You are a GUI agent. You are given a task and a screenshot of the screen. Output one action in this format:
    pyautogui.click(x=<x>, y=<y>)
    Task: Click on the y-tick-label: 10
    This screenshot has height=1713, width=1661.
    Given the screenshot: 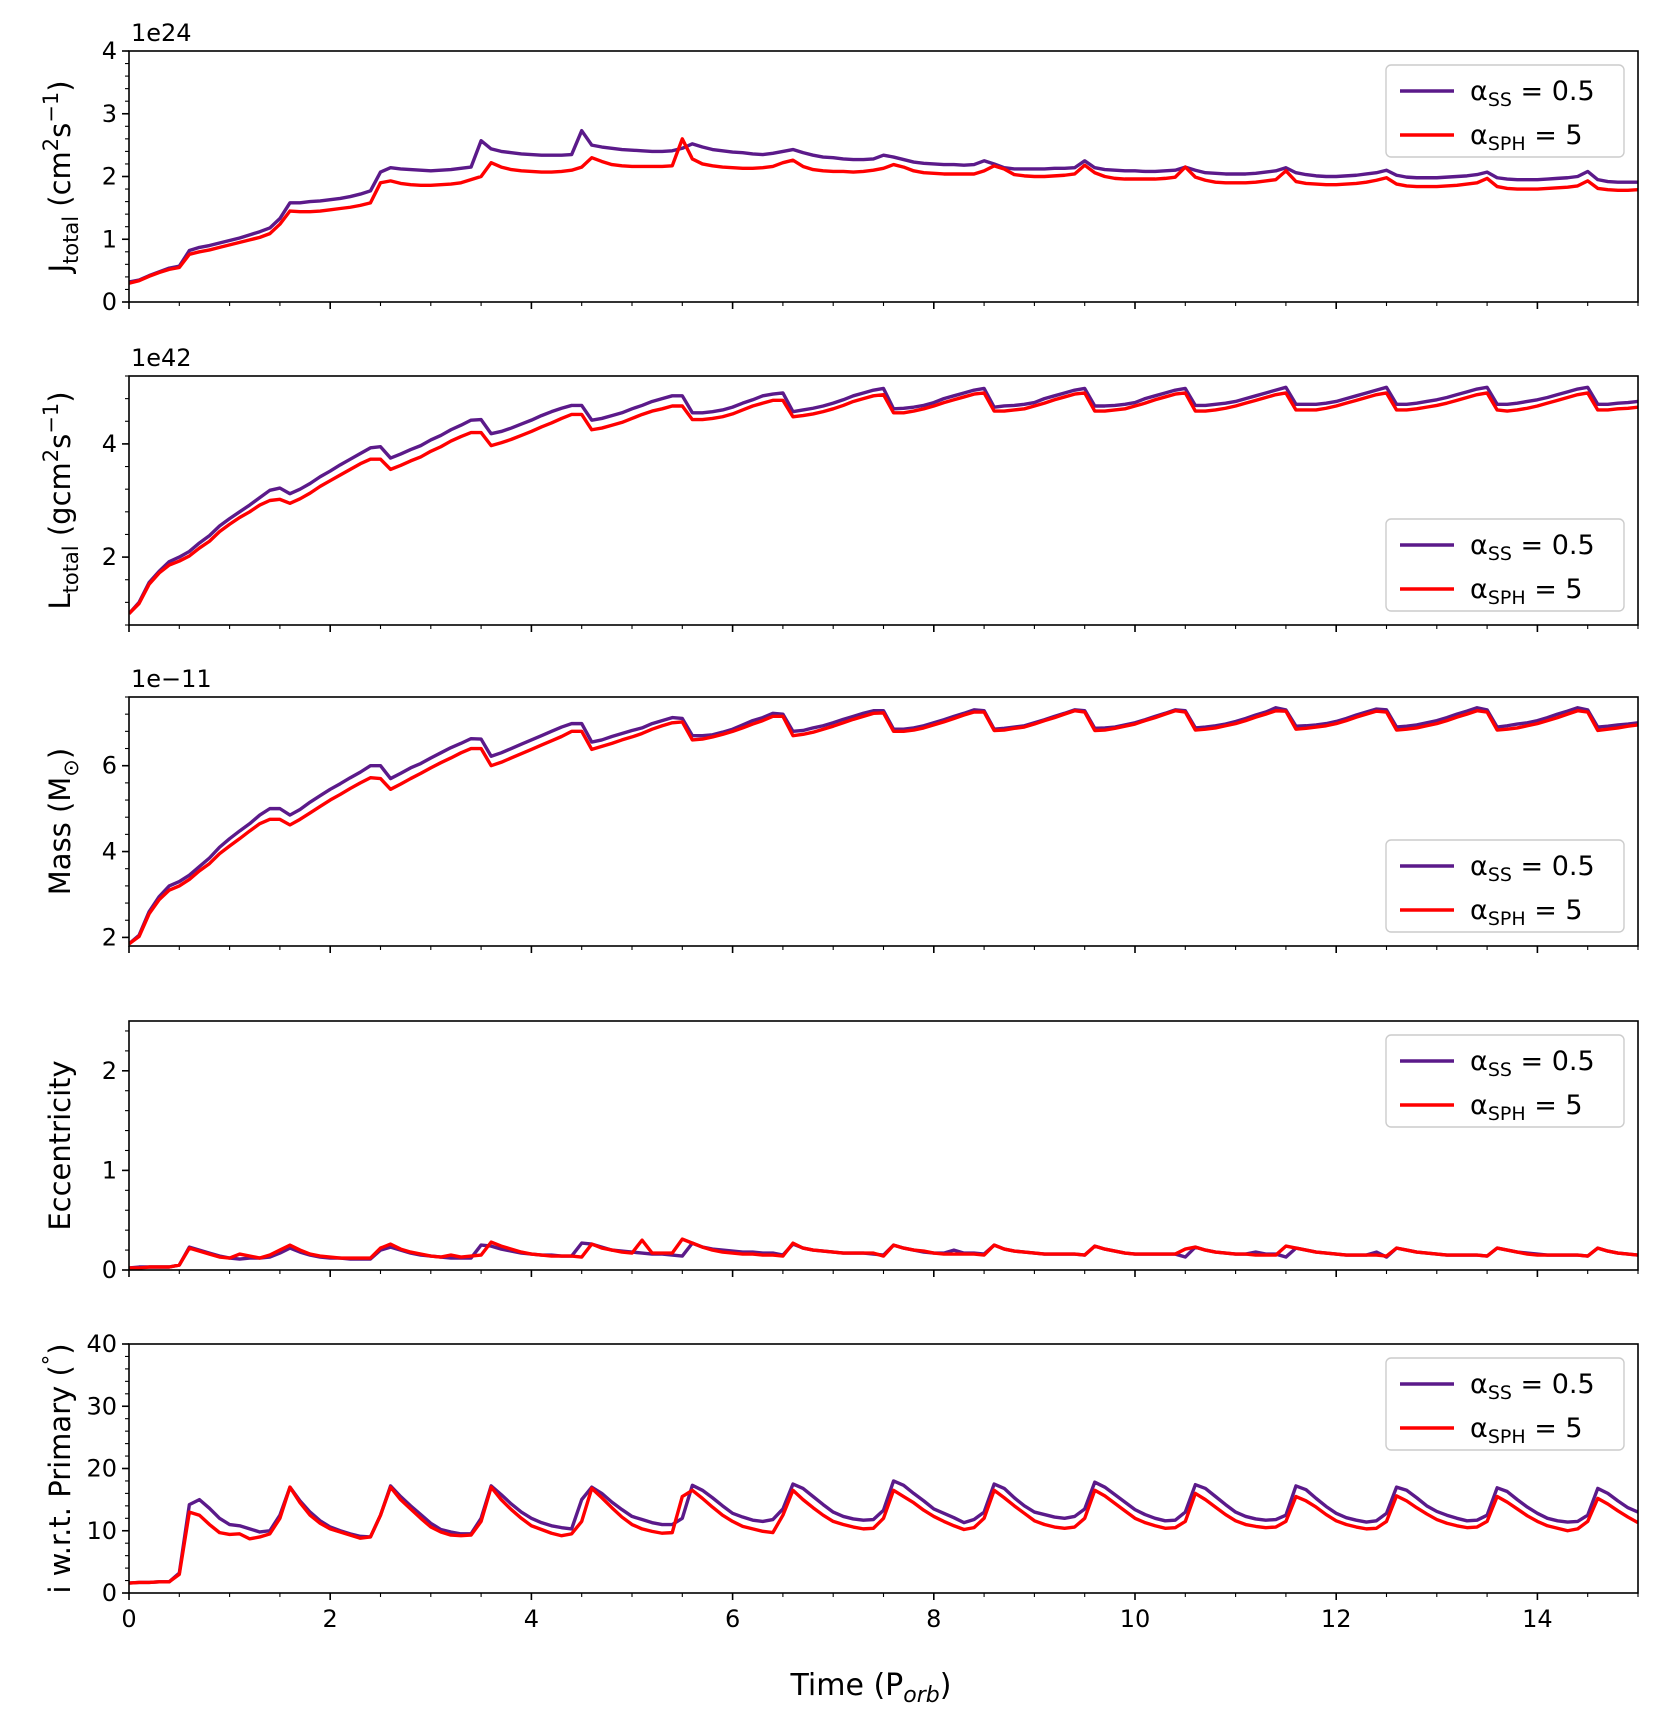 What is the action you would take?
    pyautogui.click(x=101, y=1531)
    